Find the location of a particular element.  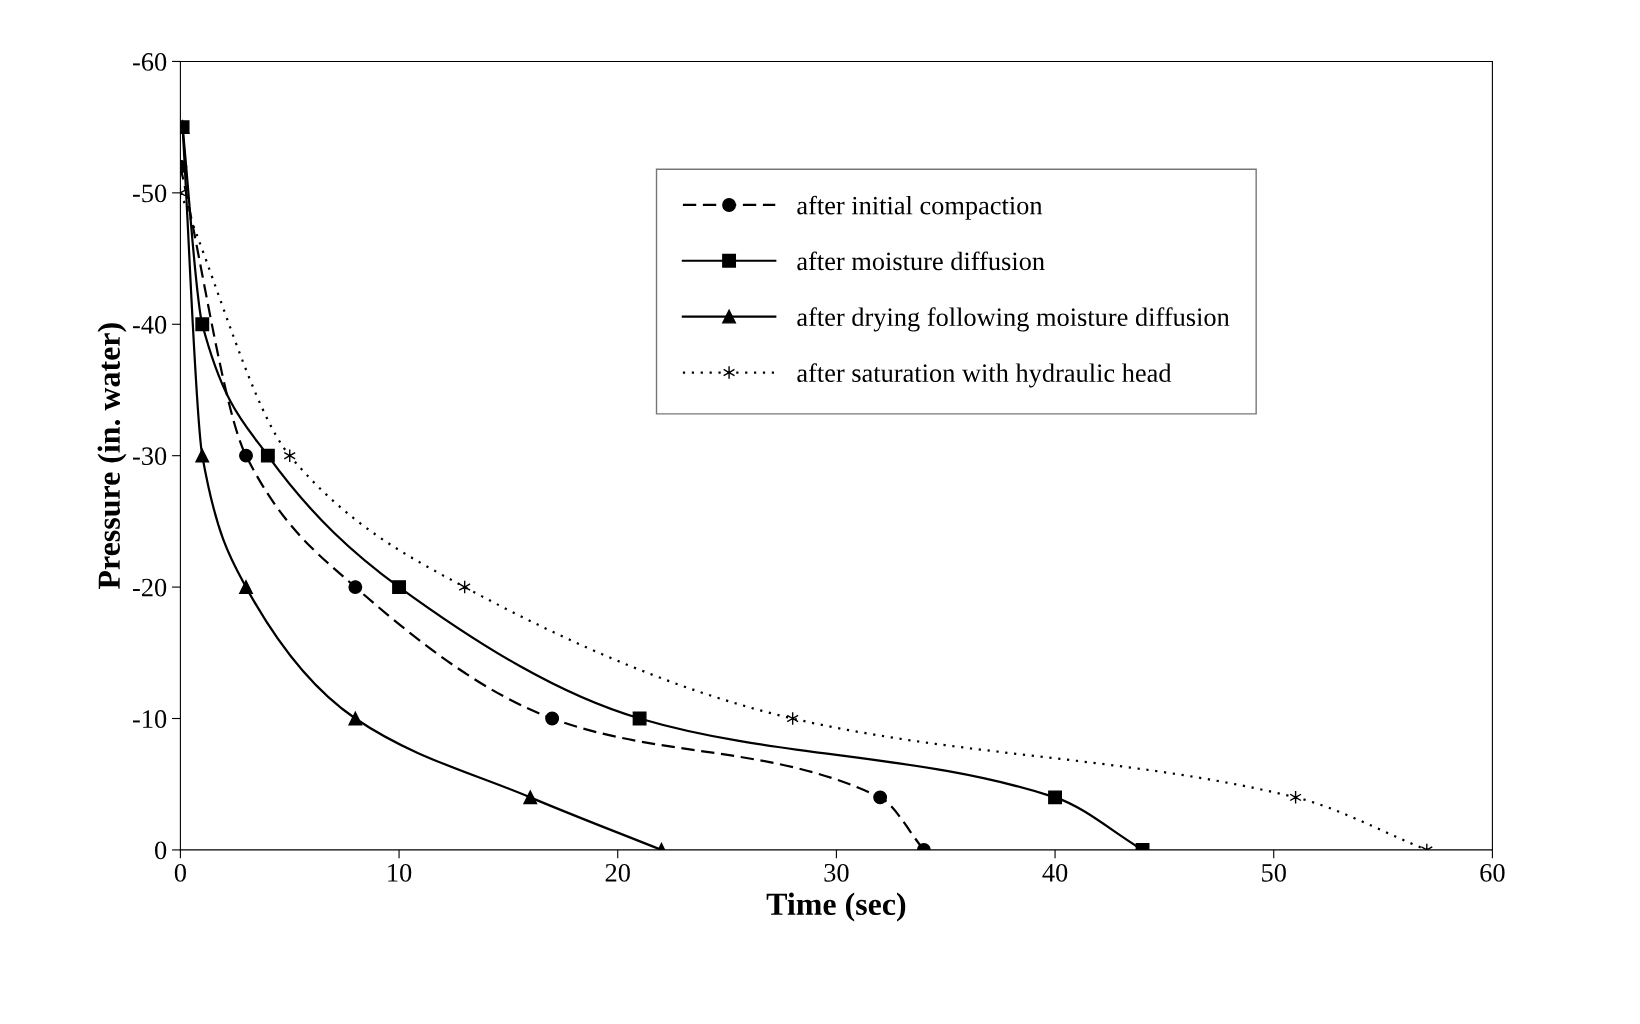

y-tick-label: 0 is located at coordinates (161, 850).